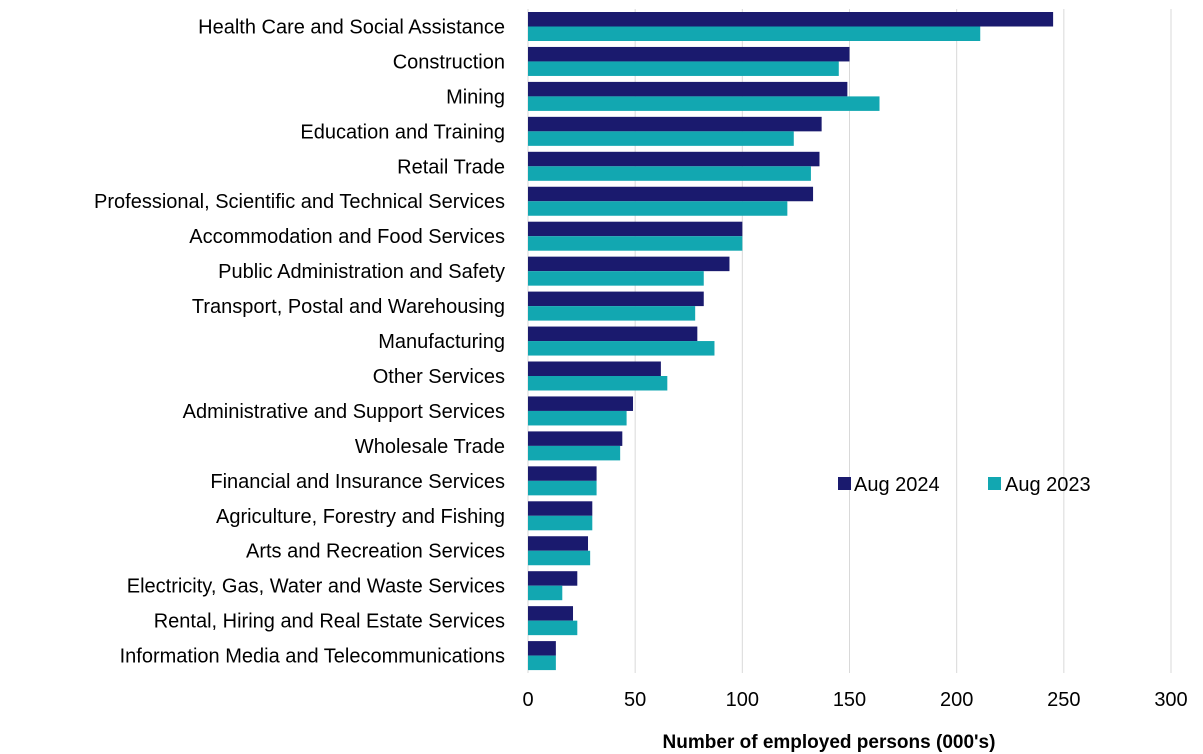 This screenshot has width=1203, height=754. What do you see at coordinates (669, 173) in the screenshot?
I see `bar-aug-2023-retail-trade` at bounding box center [669, 173].